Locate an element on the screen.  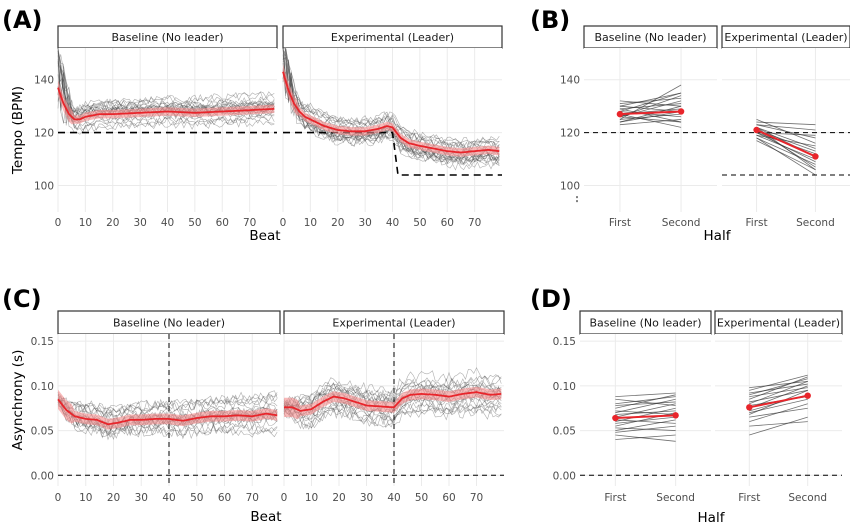
x-tick-label-C-1-5: 50 is located at coordinates (421, 498).